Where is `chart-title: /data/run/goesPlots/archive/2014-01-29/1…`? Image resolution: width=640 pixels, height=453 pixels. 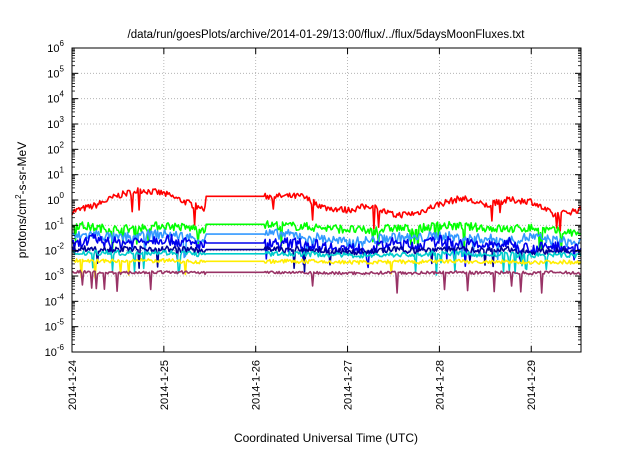
chart-title: /data/run/goesPlots/archive/2014-01-29/1… is located at coordinates (327, 35).